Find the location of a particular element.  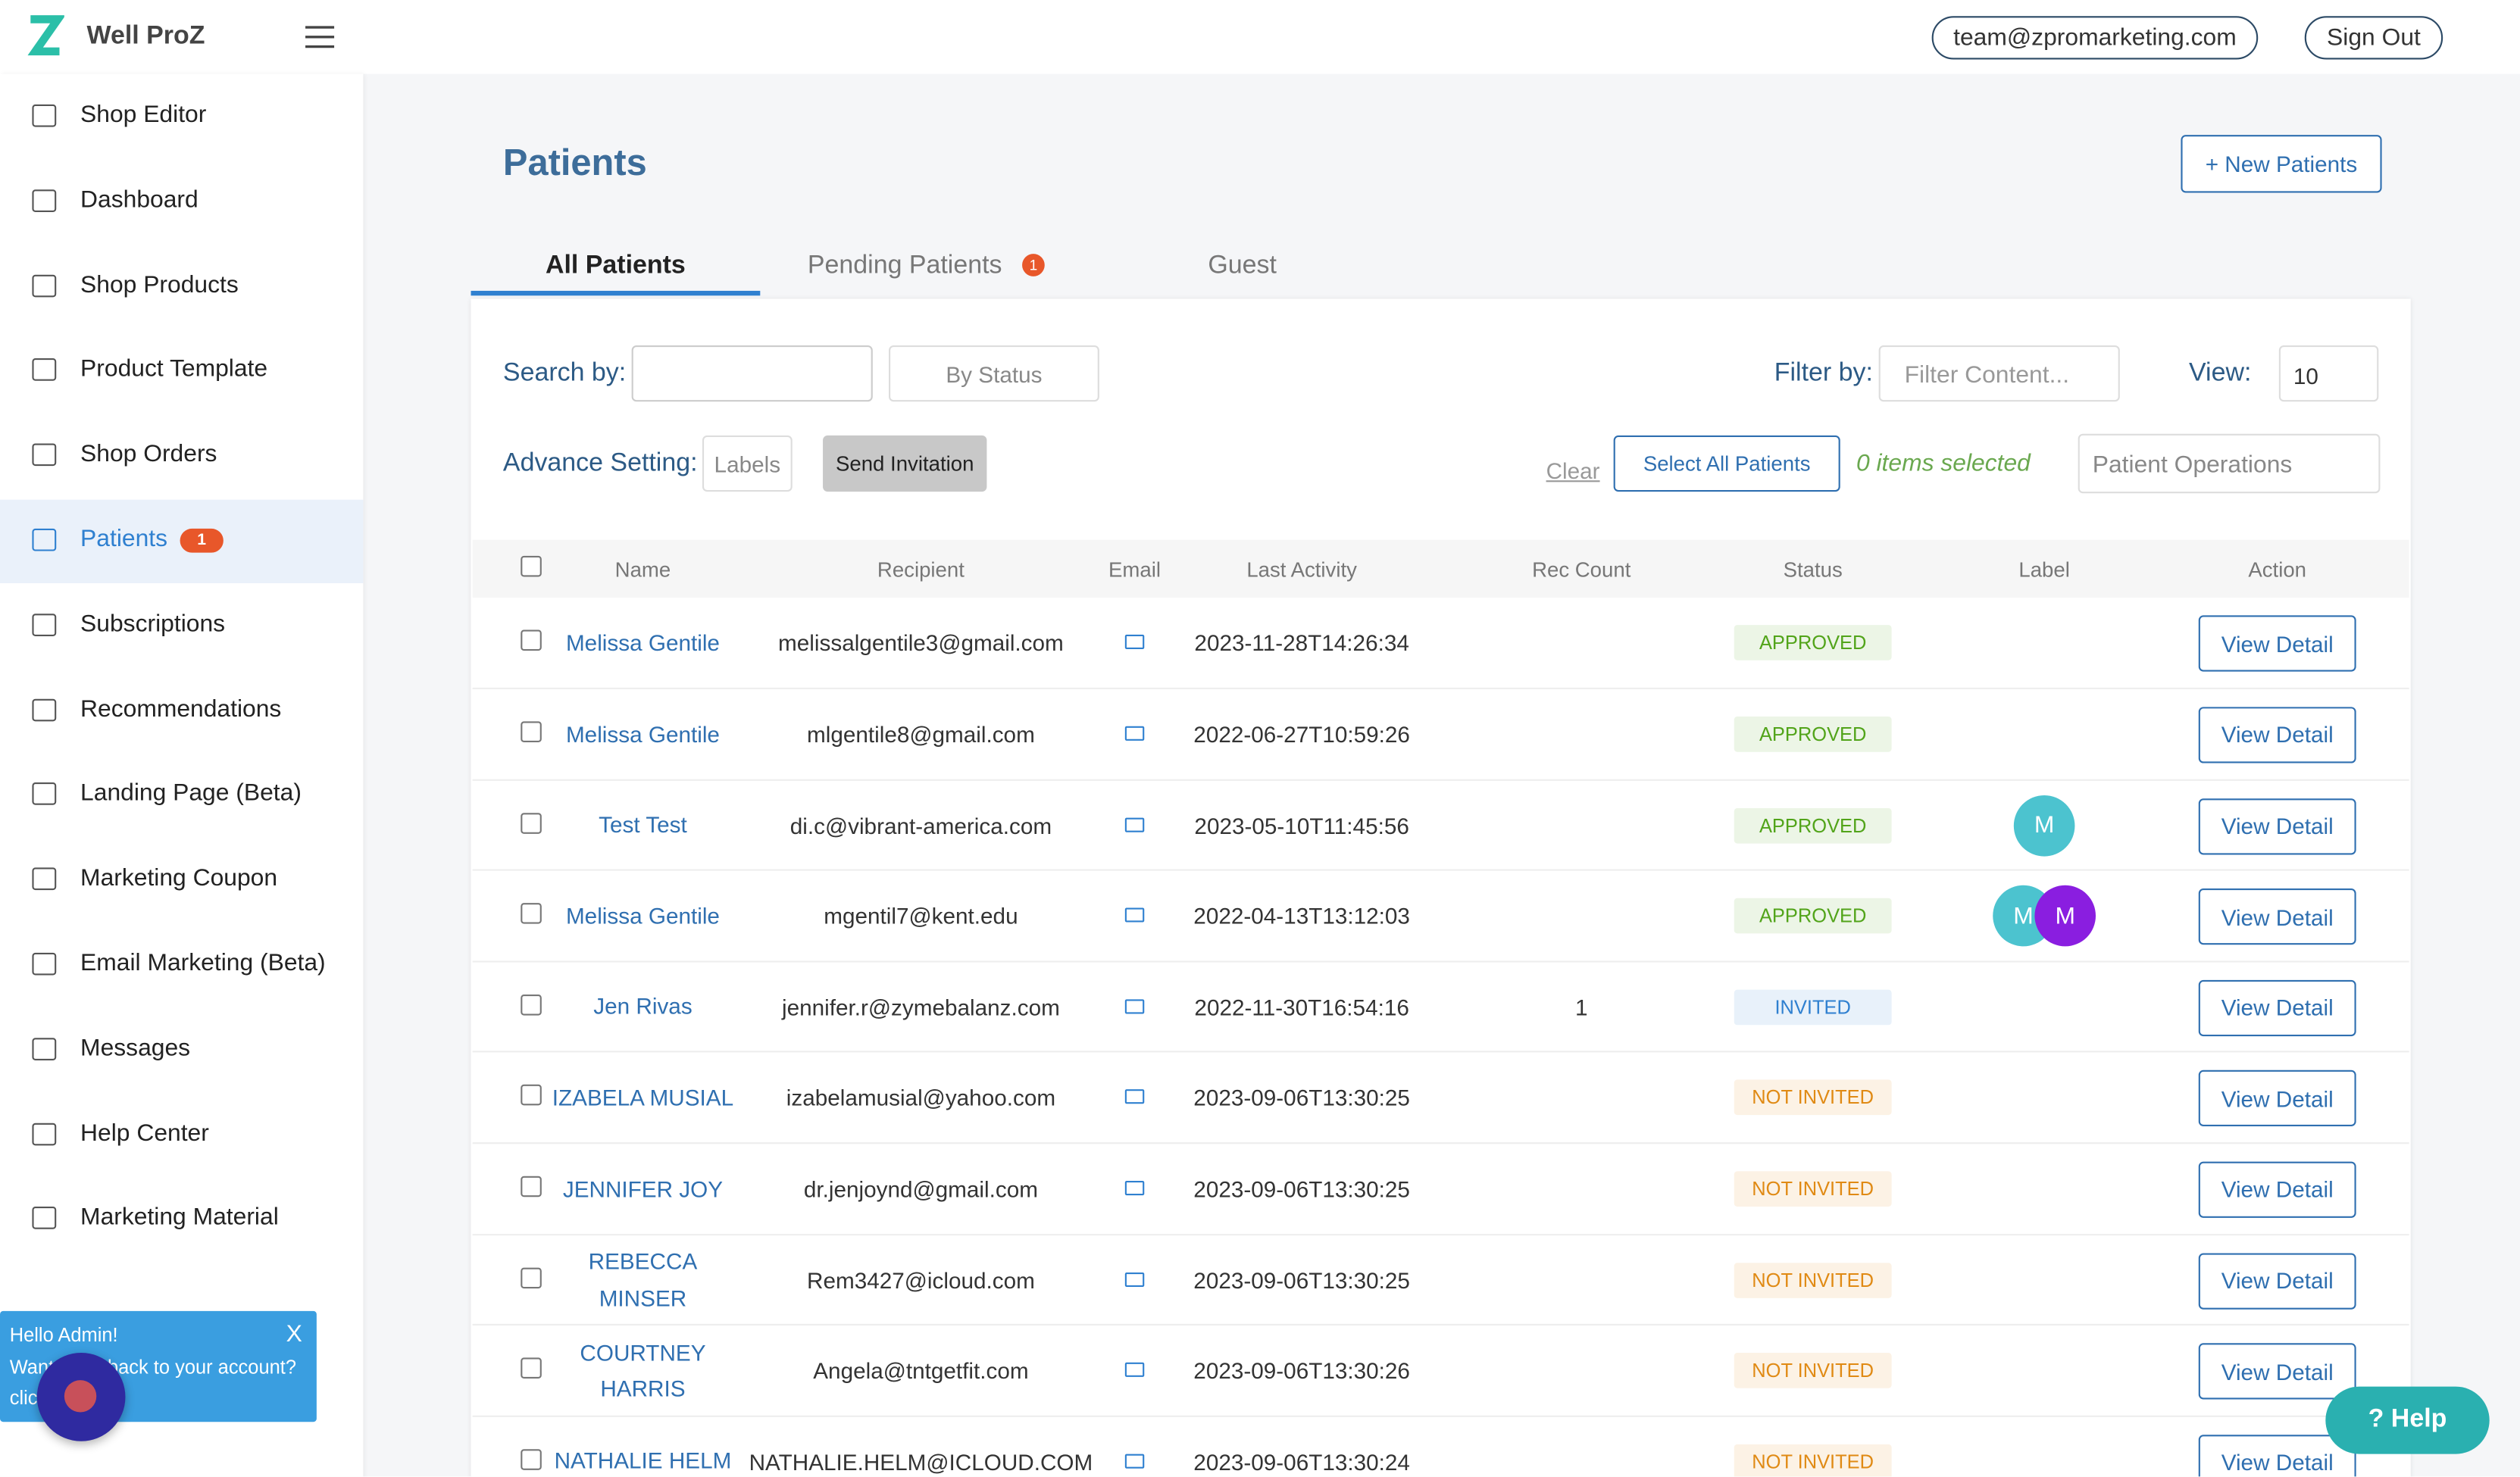

patient-name: IZABELA MUSIAL is located at coordinates (643, 1097).